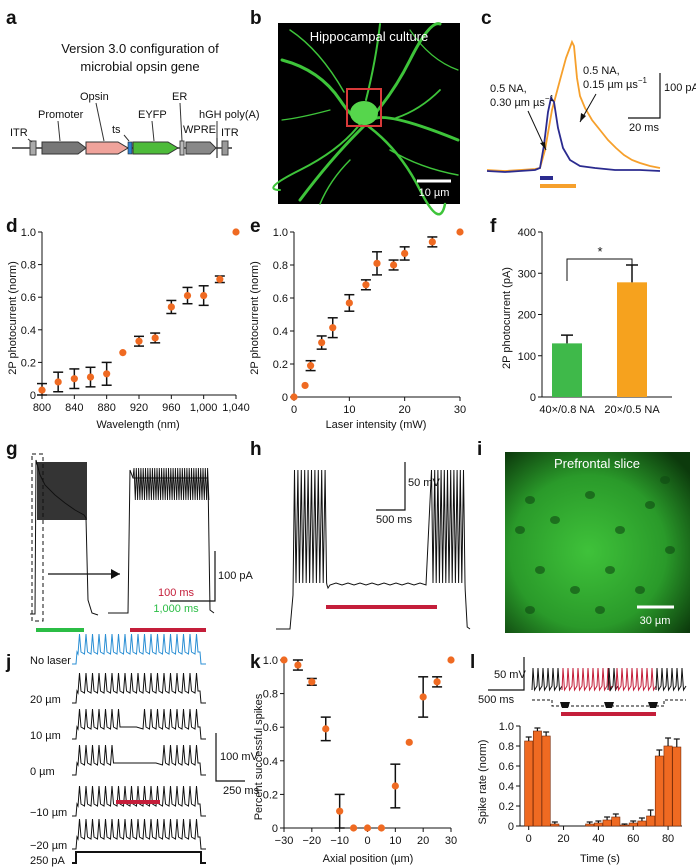 This screenshot has height=868, width=696. I want to click on chart-e-ylabel: 2P photocurrent (norm), so click(255, 318).